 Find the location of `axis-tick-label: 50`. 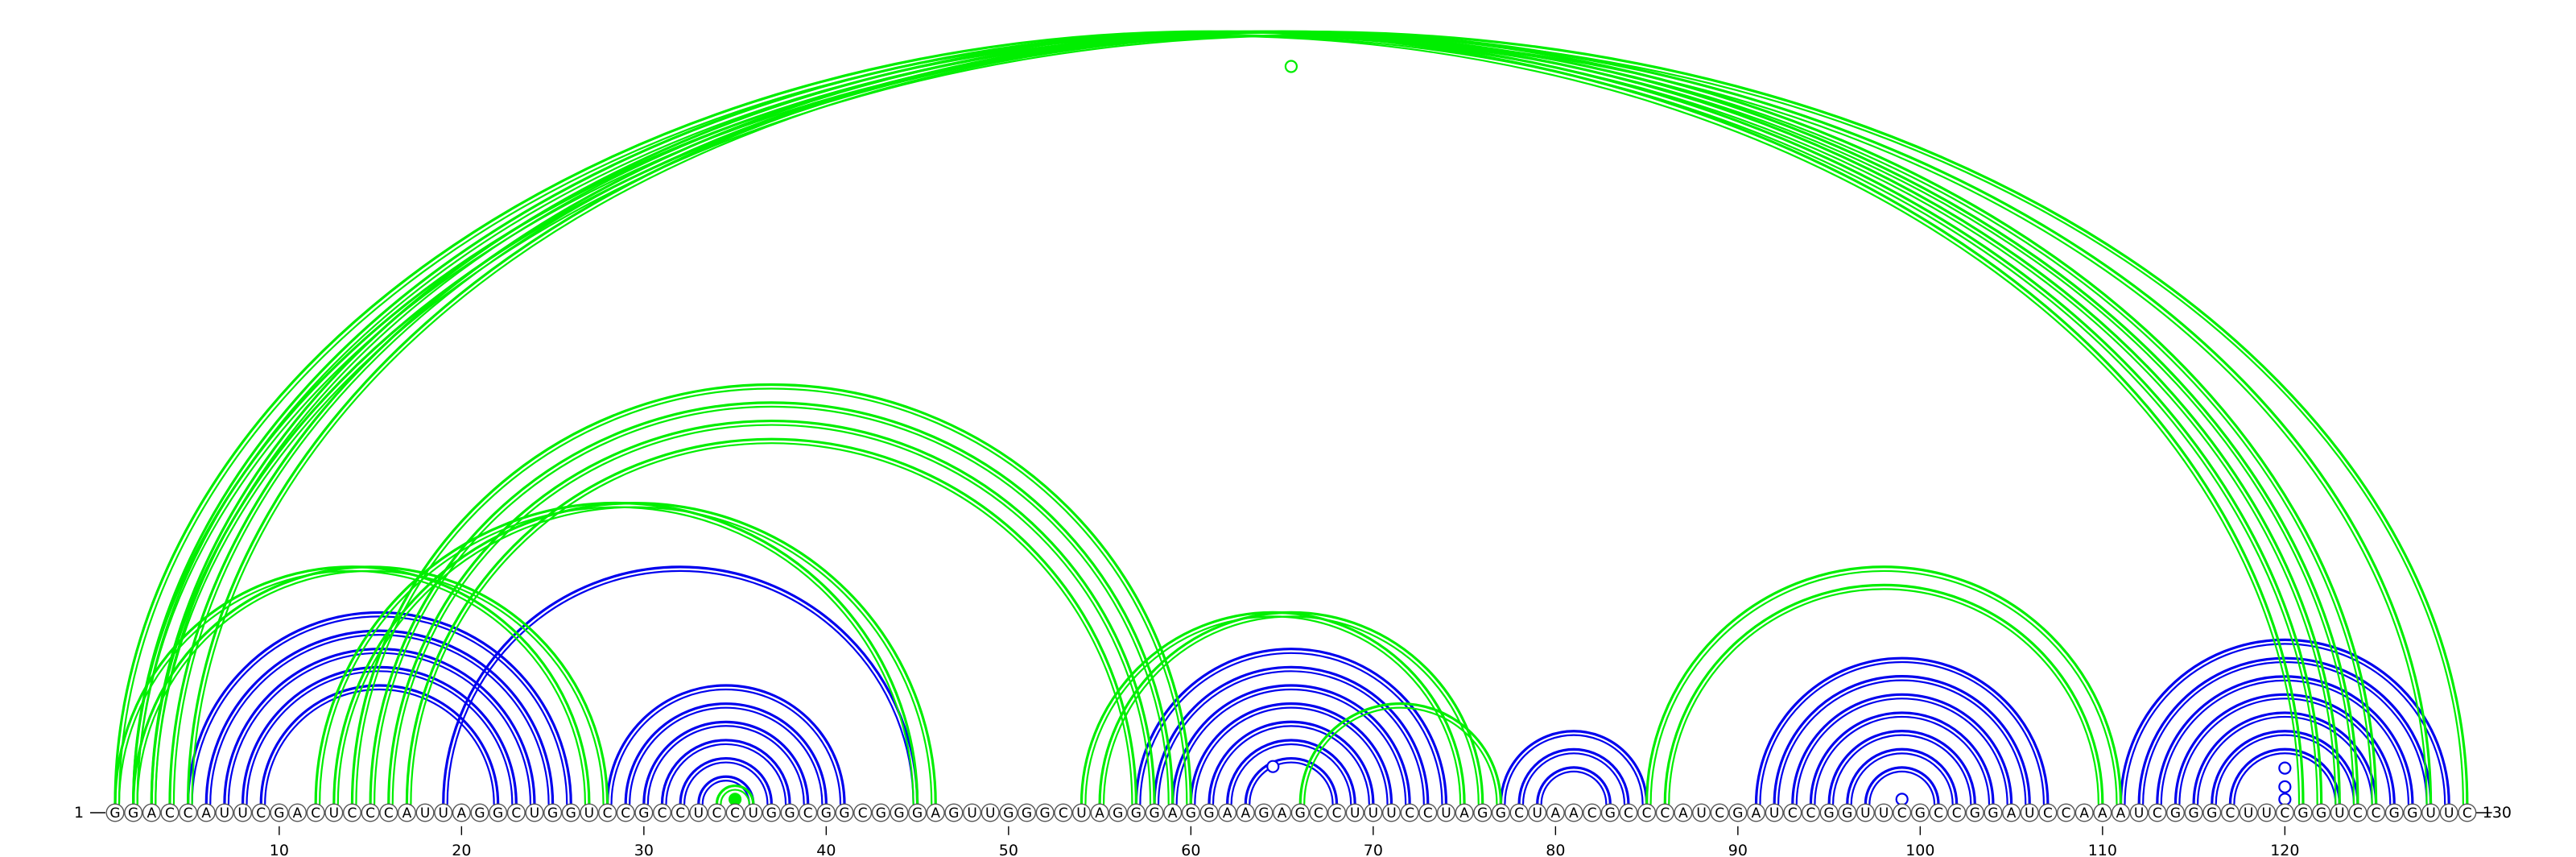

axis-tick-label: 50 is located at coordinates (1008, 849).